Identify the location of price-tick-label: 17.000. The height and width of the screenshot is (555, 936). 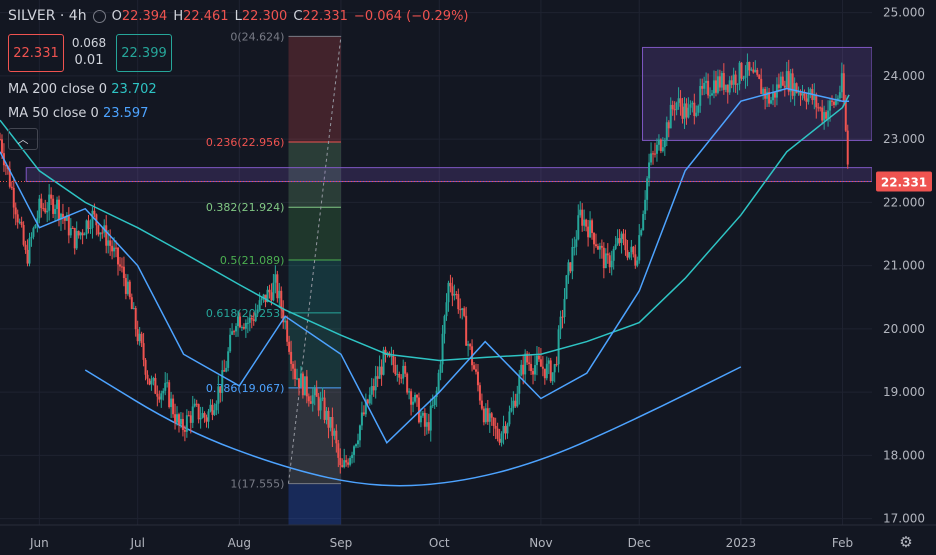
(904, 519).